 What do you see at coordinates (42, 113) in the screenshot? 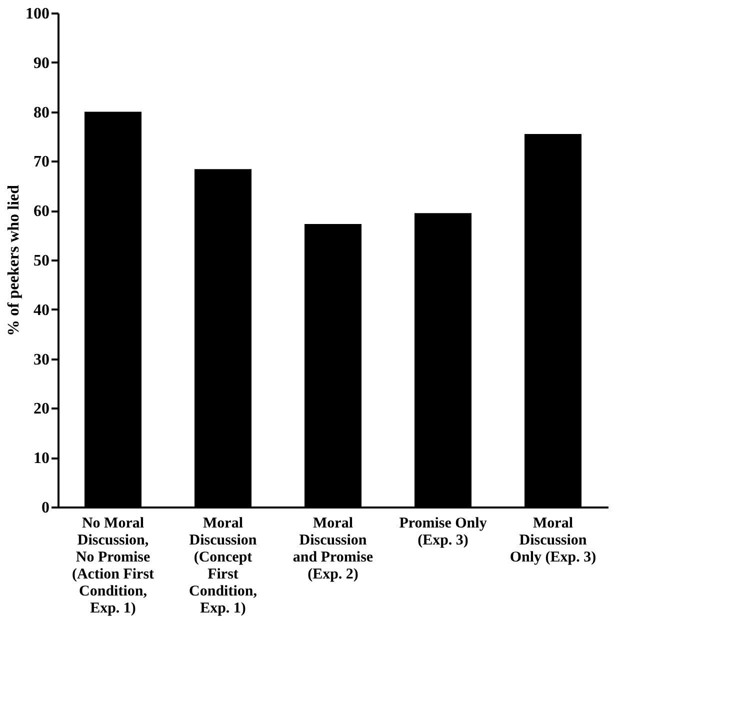
I see `y-tick-label: 80` at bounding box center [42, 113].